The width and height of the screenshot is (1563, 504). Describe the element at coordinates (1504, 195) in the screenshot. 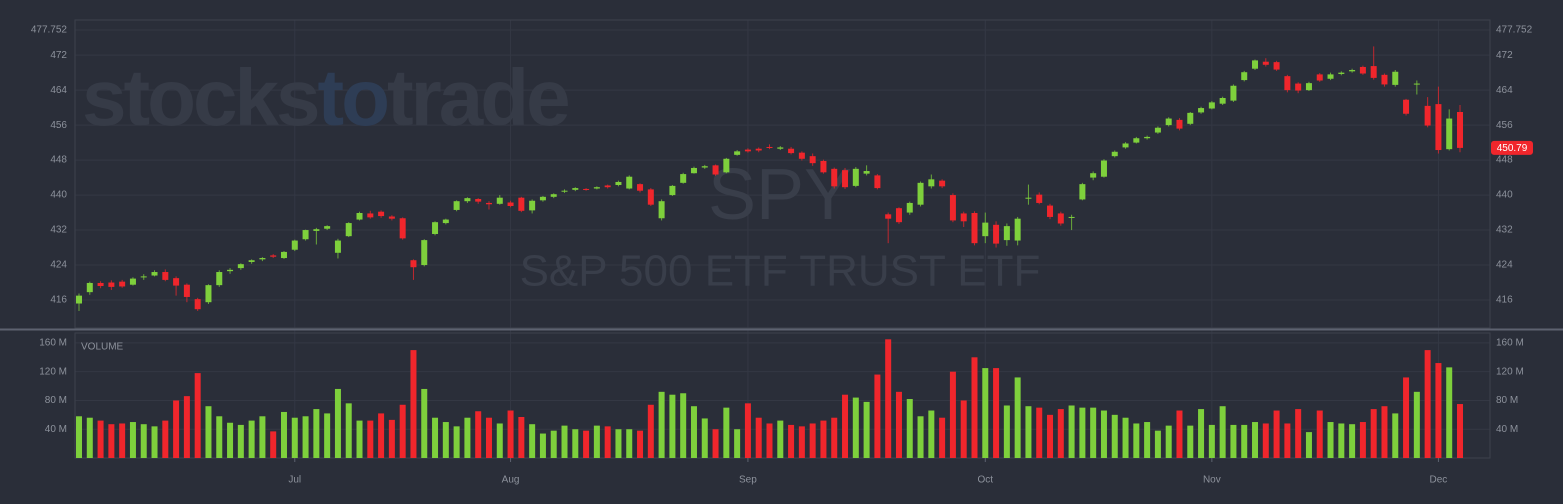

I see `y-tick-label: 440` at that location.